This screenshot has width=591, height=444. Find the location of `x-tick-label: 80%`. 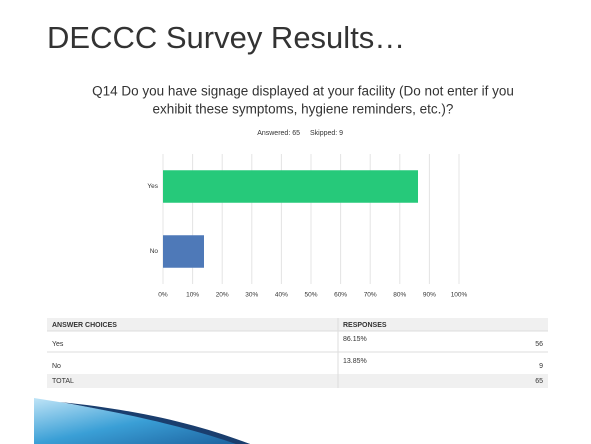

x-tick-label: 80% is located at coordinates (399, 295).